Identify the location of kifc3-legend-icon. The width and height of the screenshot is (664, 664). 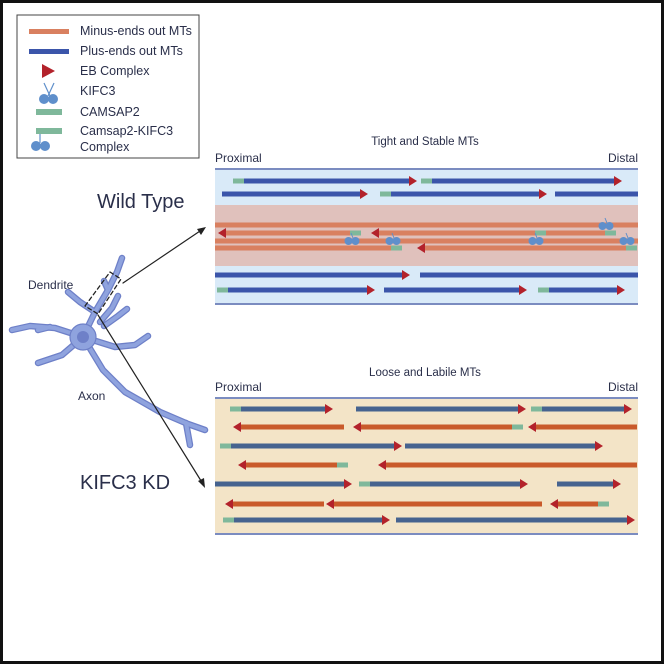
(48, 93).